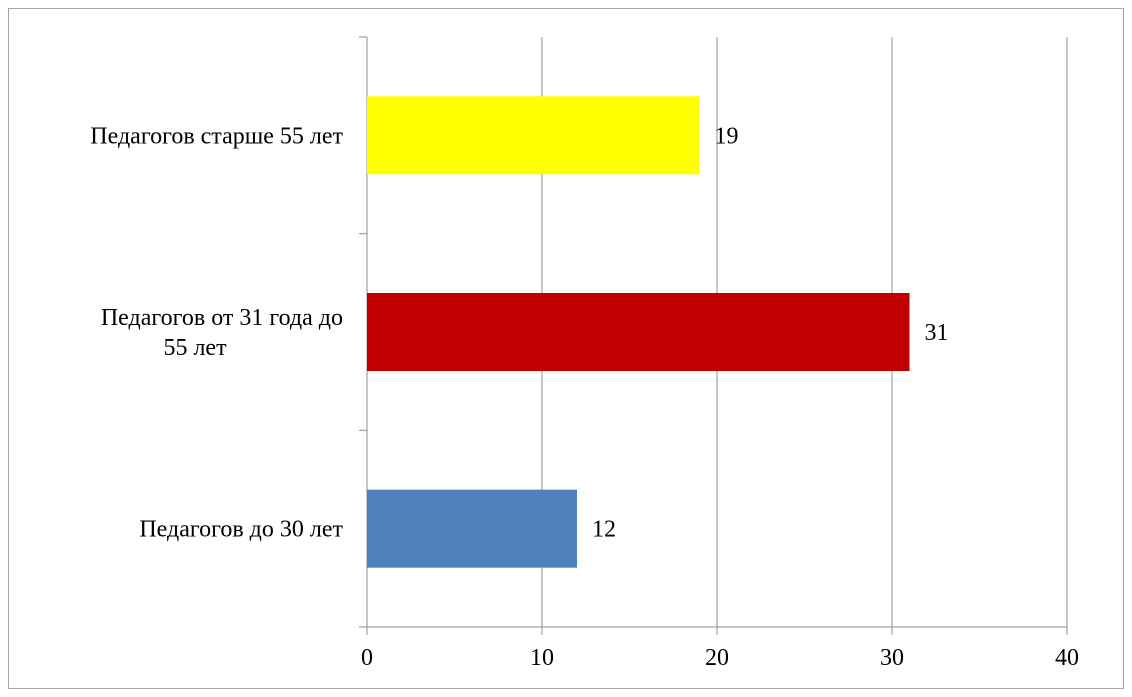  I want to click on x-tick-label-10: 10, so click(542, 658).